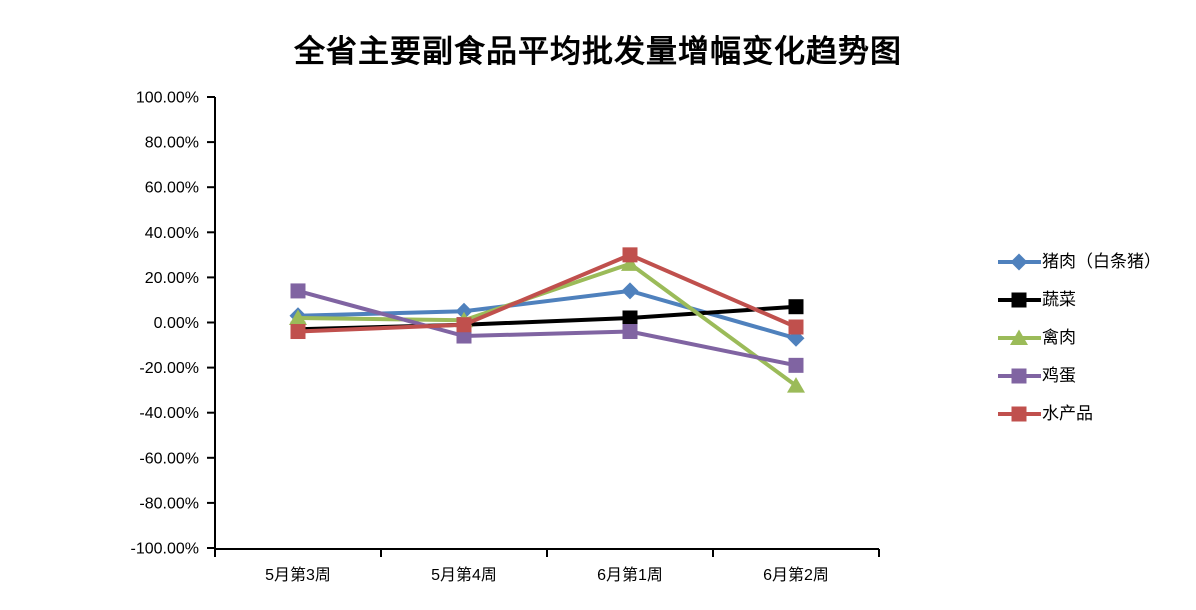 Image resolution: width=1196 pixels, height=610 pixels. Describe the element at coordinates (172, 278) in the screenshot. I see `svg-text: 20.00%` at that location.